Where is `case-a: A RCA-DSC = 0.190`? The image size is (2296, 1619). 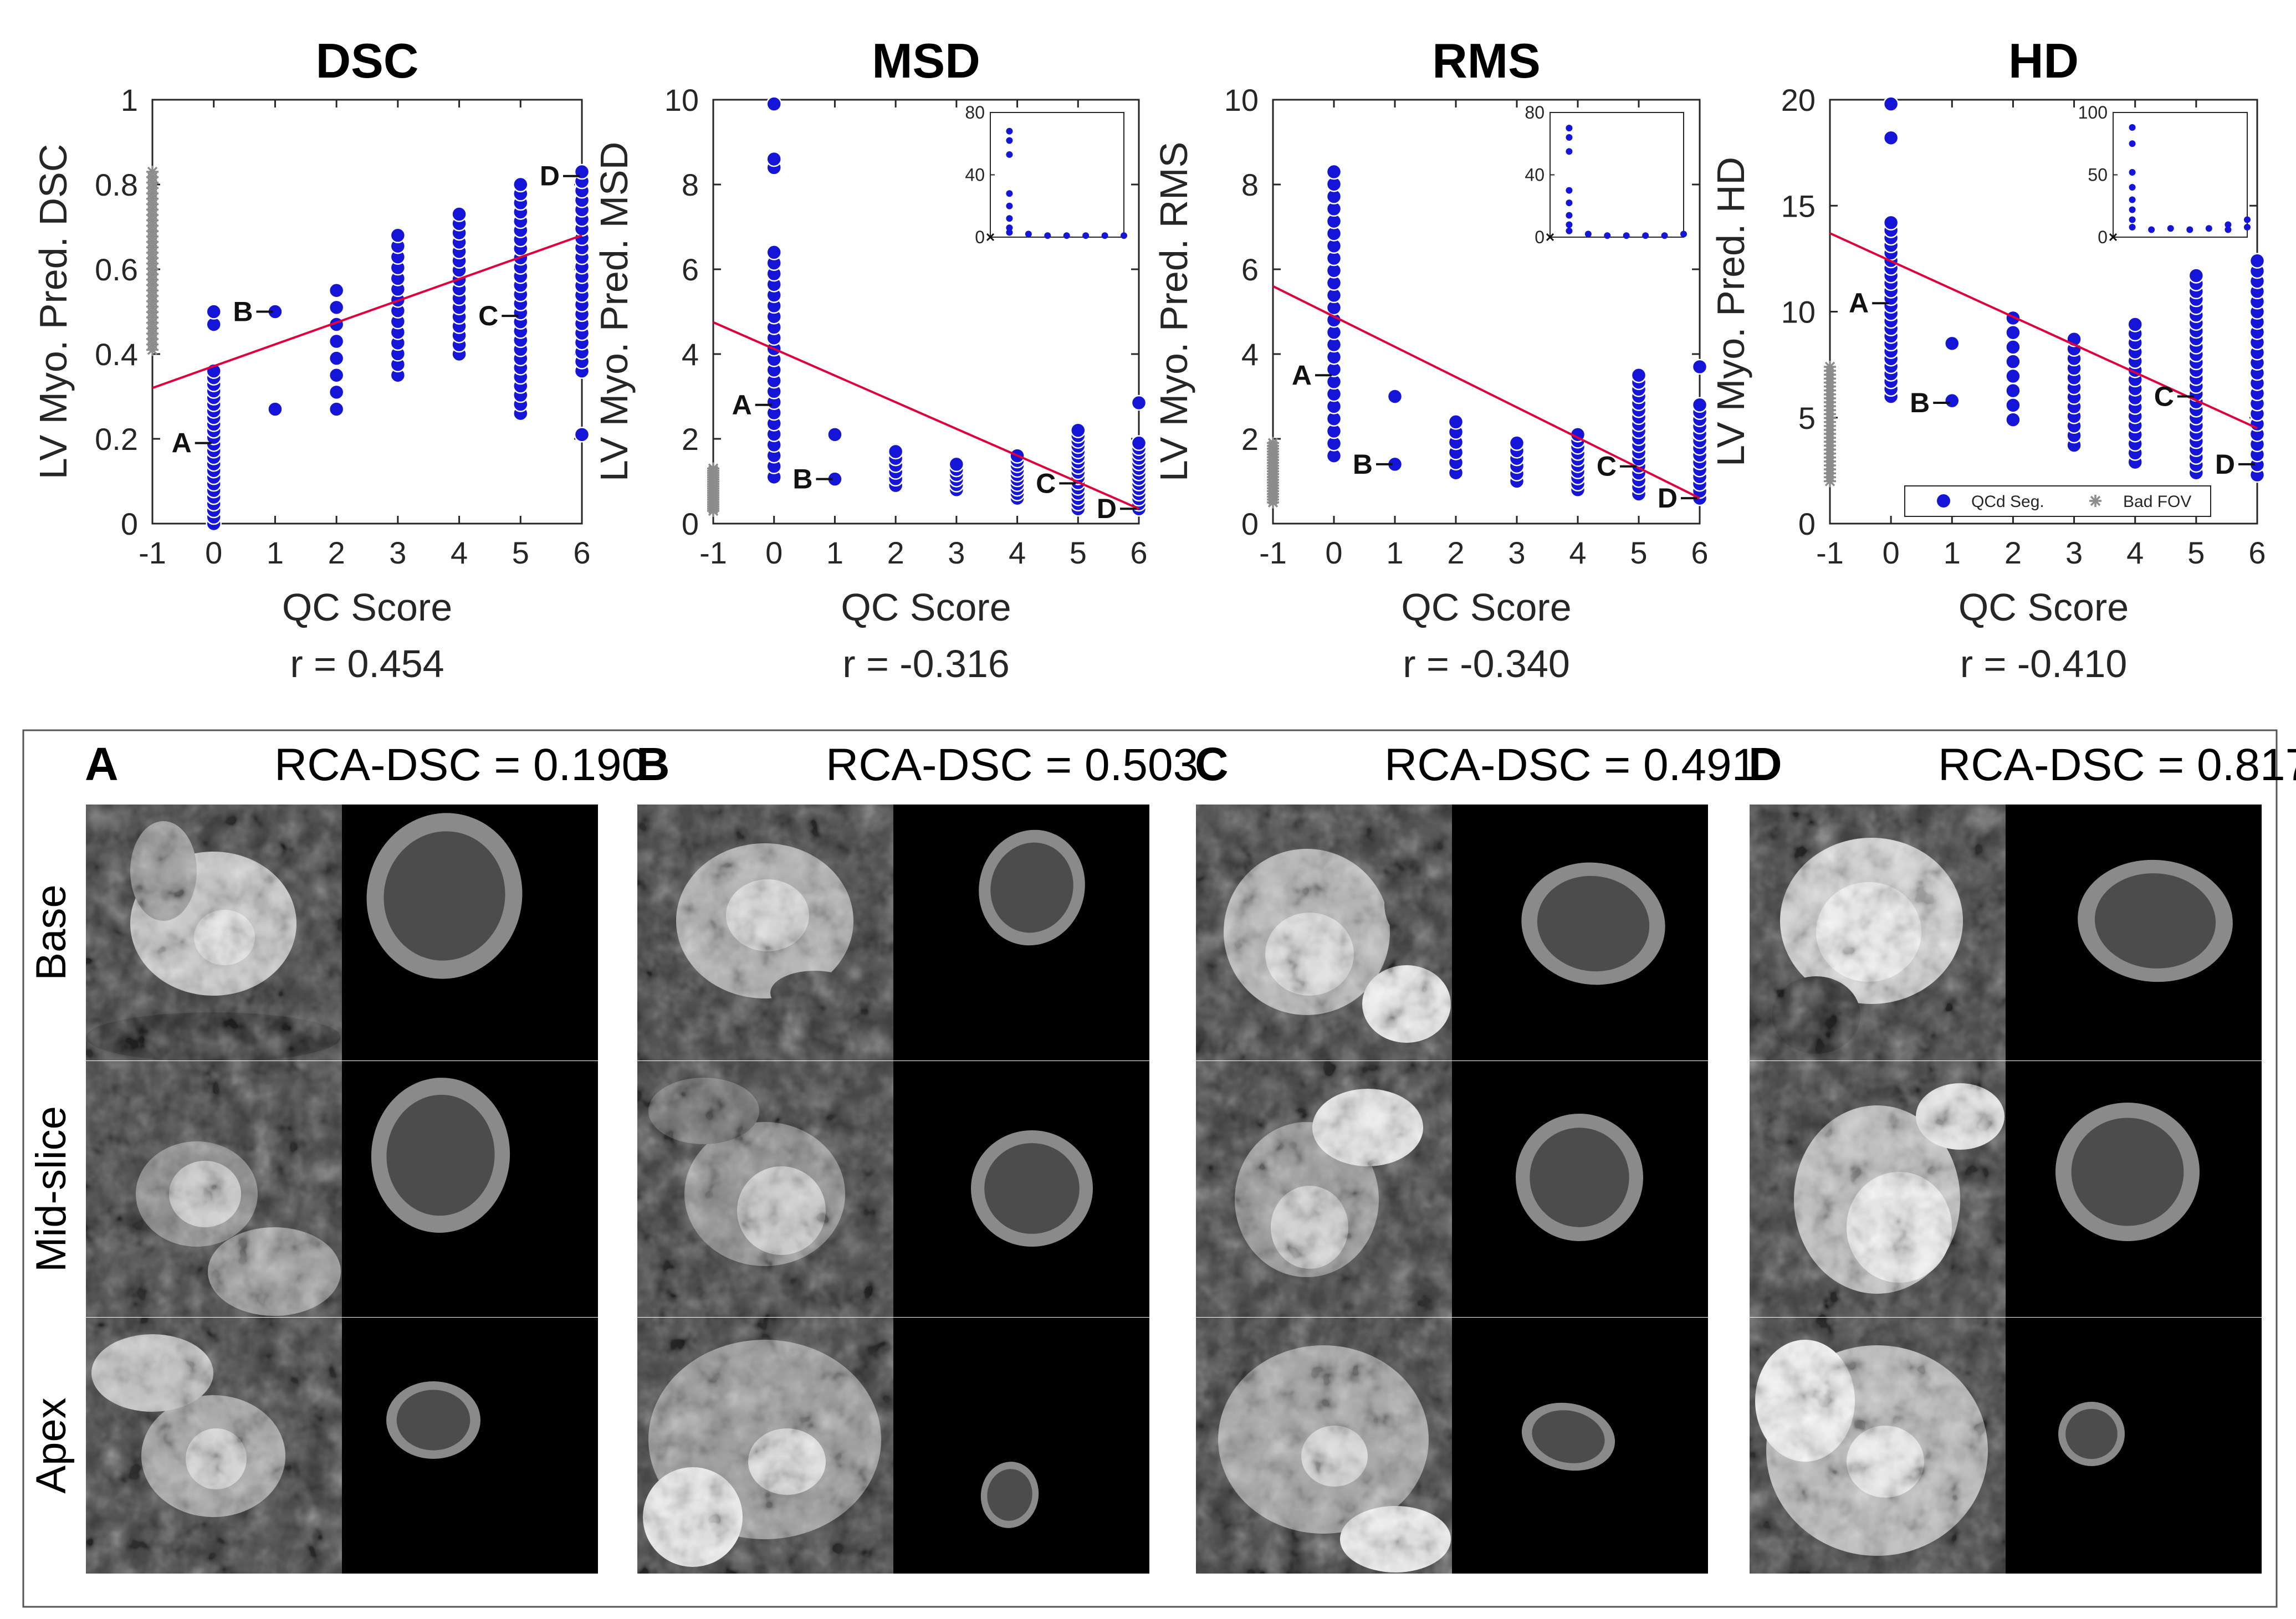
case-a: A RCA-DSC = 0.190 is located at coordinates (366, 1156).